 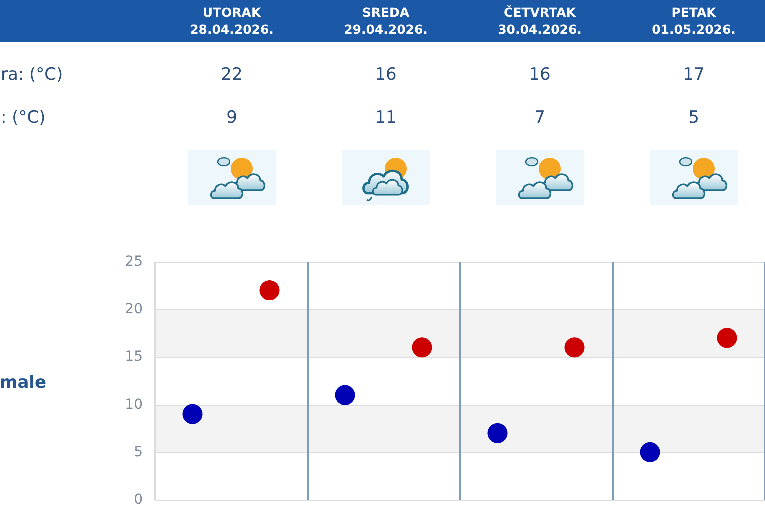 I want to click on data-label: 7, so click(x=540, y=118).